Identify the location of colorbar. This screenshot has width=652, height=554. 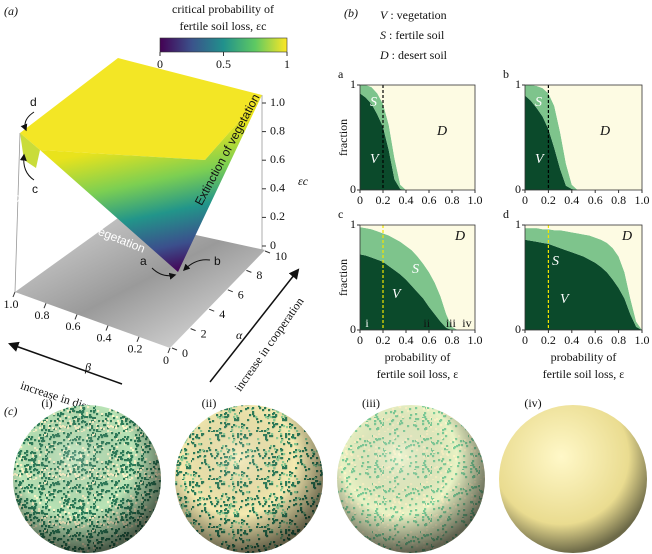
(223, 45).